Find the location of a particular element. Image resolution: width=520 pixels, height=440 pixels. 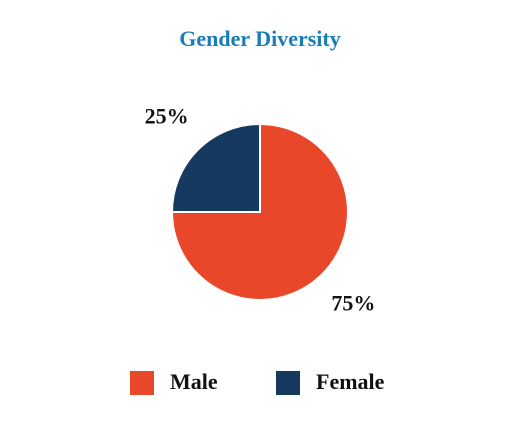

slice-label: 25% is located at coordinates (167, 116).